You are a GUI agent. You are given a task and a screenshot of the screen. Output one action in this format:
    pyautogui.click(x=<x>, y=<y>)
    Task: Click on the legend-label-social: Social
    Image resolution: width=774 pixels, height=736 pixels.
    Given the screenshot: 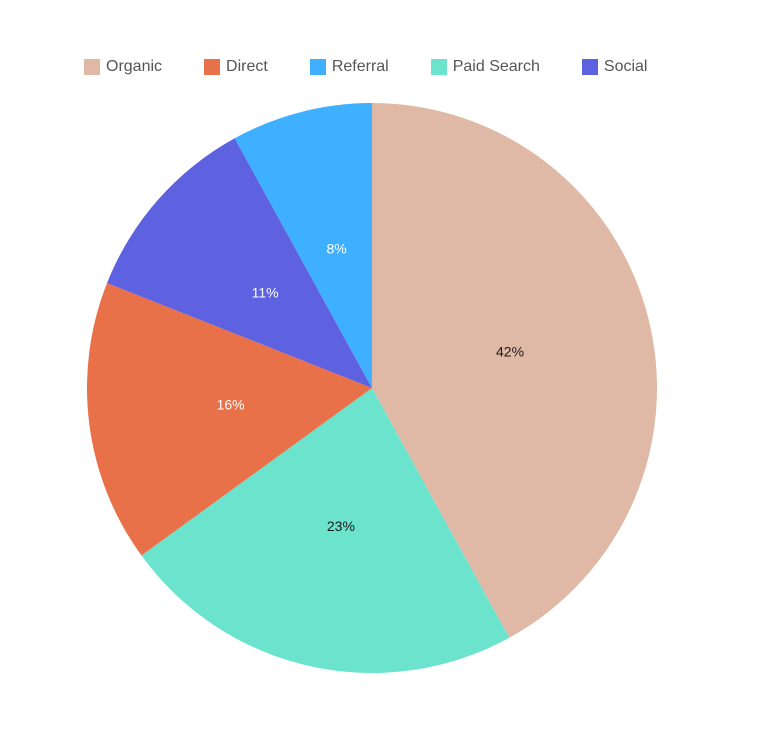 What is the action you would take?
    pyautogui.click(x=625, y=66)
    